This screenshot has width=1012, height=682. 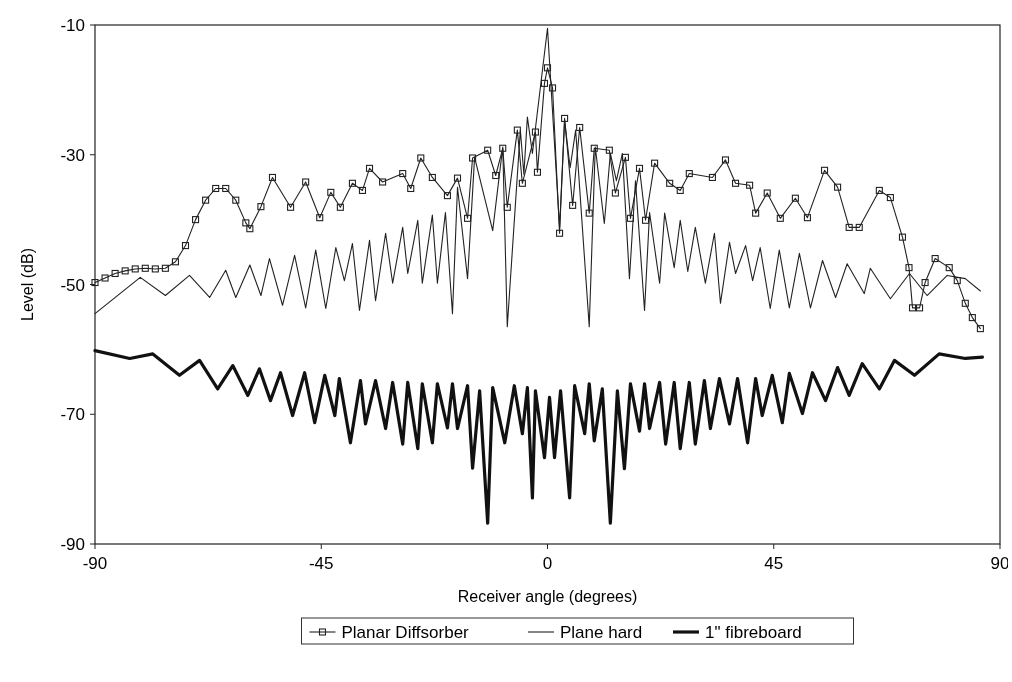 I want to click on y-tick-label: -30, so click(x=72, y=155).